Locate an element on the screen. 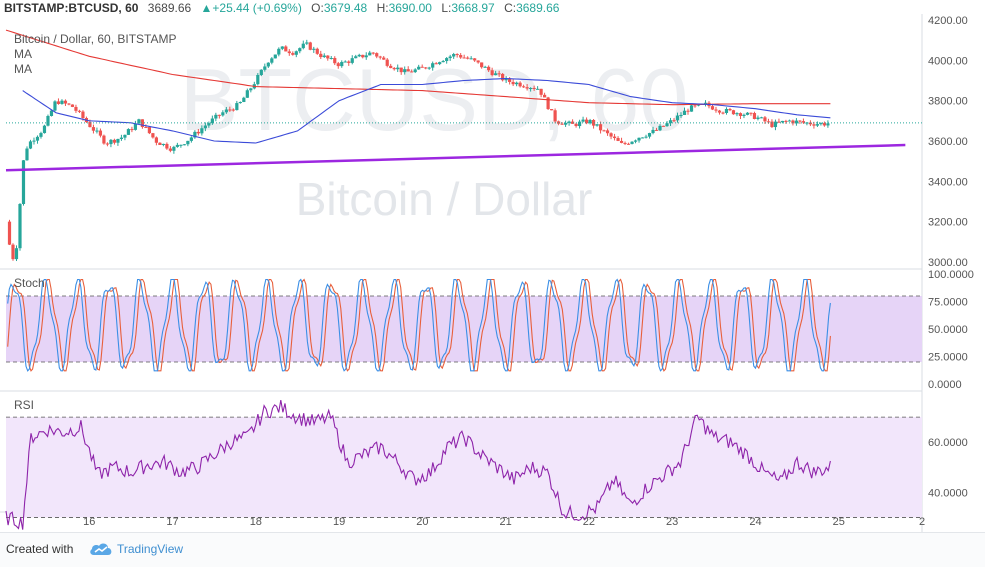  time-tick-label: 2 is located at coordinates (922, 522).